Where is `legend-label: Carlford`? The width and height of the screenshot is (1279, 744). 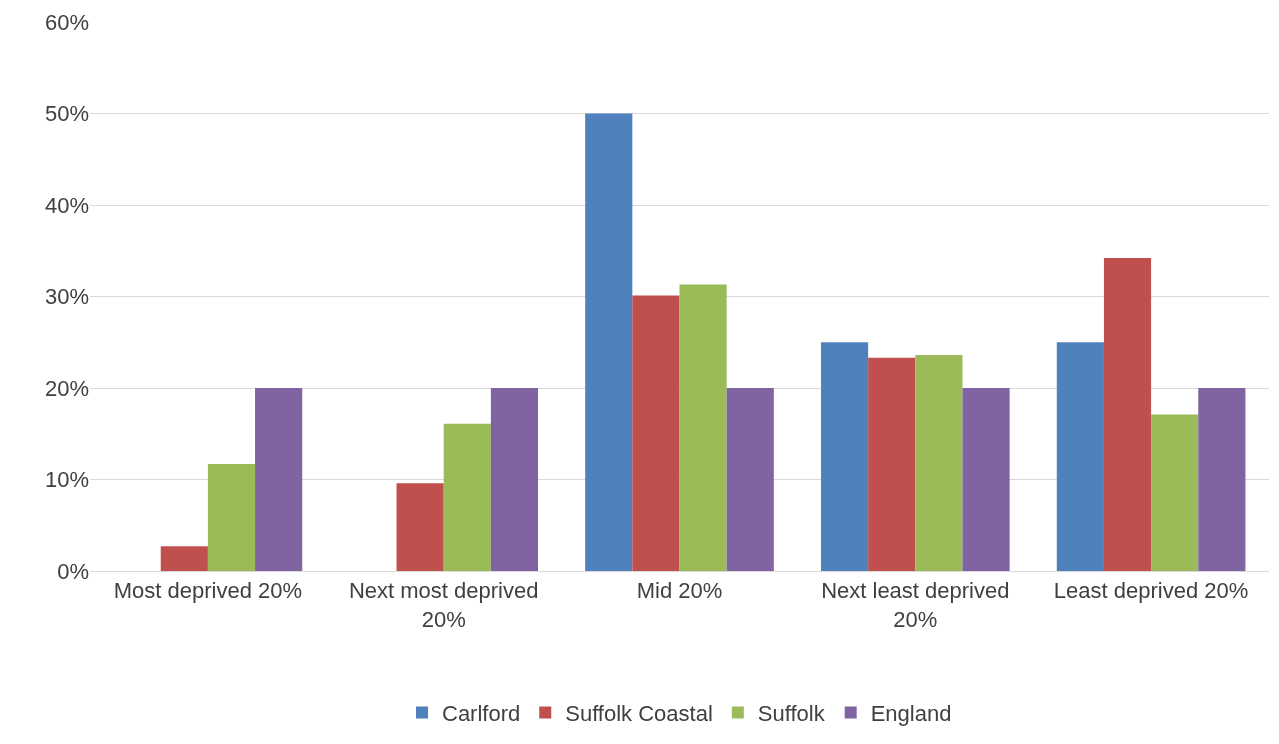
legend-label: Carlford is located at coordinates (481, 714).